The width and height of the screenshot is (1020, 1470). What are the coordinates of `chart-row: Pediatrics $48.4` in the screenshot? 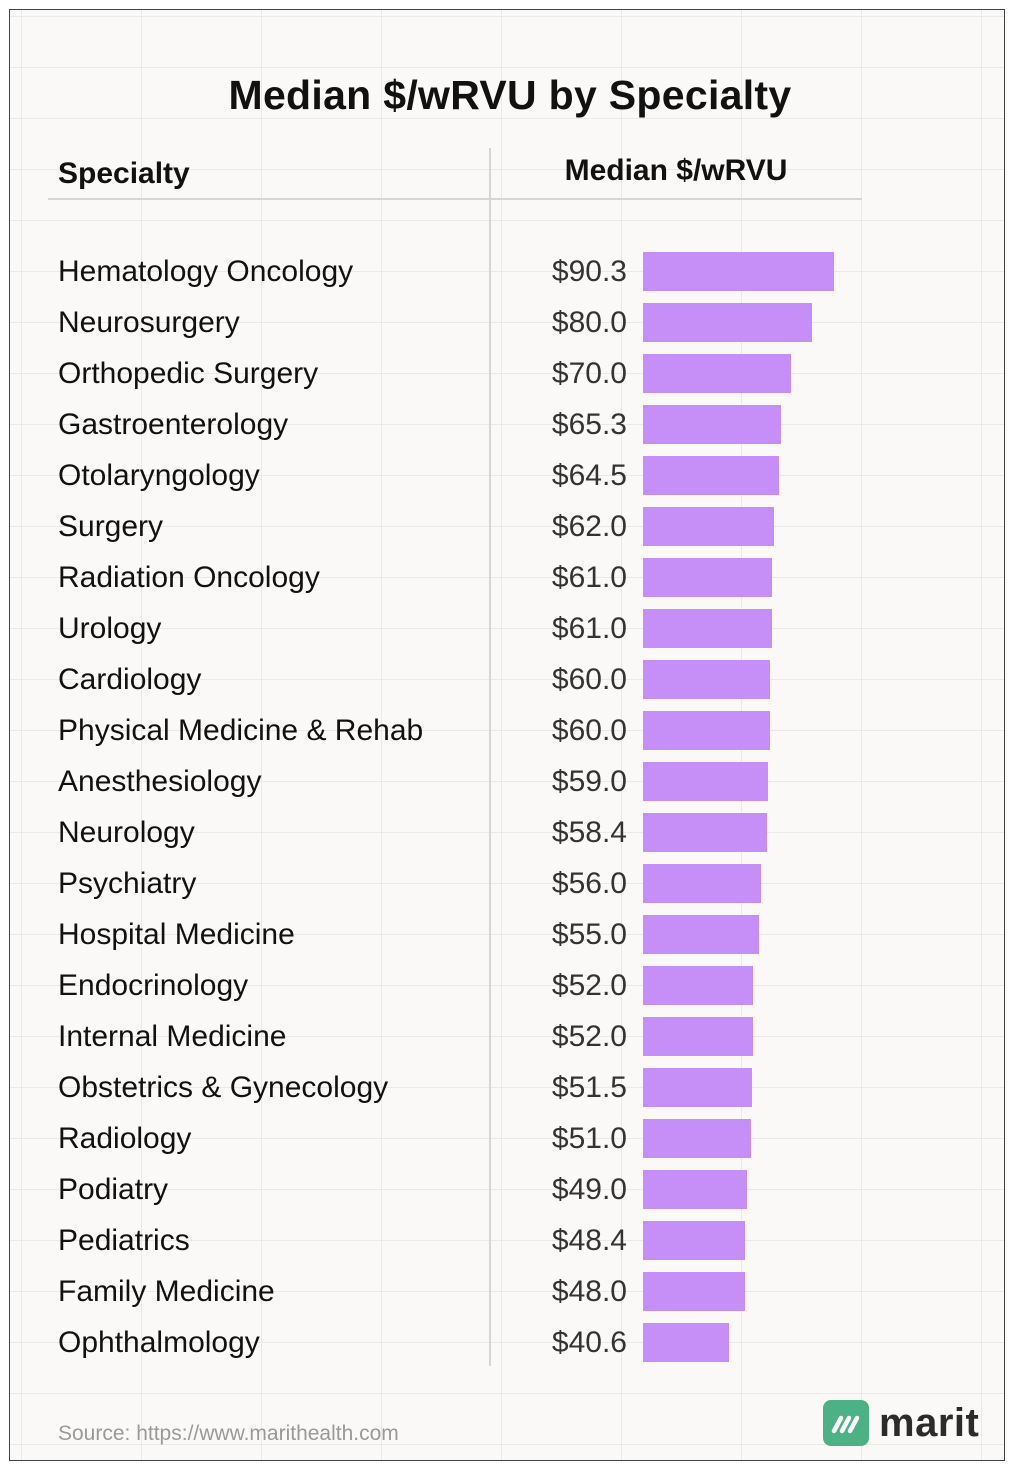 It's located at (510, 1240).